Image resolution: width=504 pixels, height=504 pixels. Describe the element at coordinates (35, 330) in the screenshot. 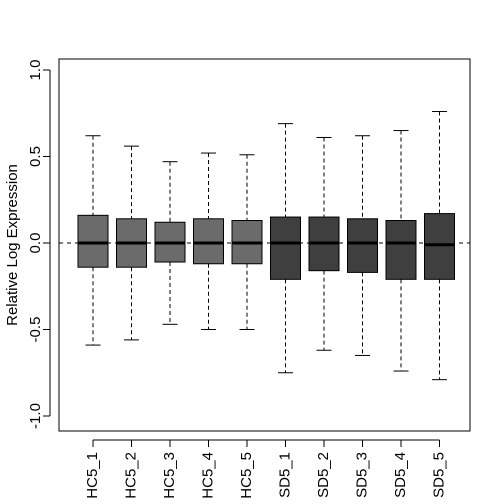

I see `y-tick-label: -0.5` at that location.